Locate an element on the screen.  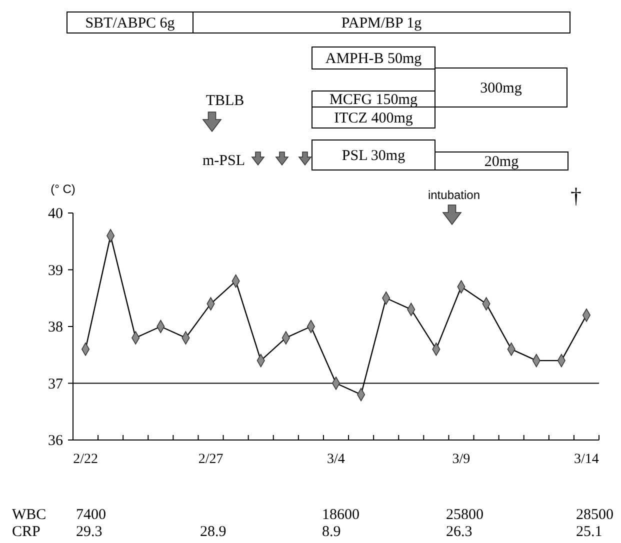
text: 300mg is located at coordinates (501, 88).